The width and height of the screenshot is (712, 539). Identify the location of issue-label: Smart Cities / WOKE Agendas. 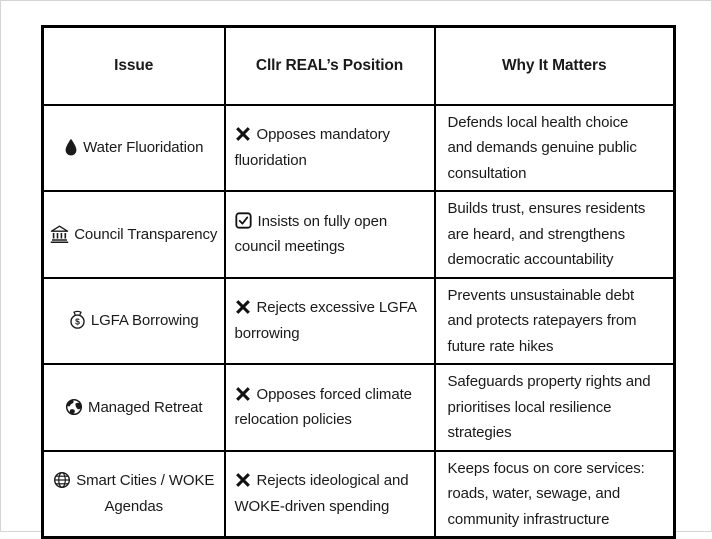
(145, 493).